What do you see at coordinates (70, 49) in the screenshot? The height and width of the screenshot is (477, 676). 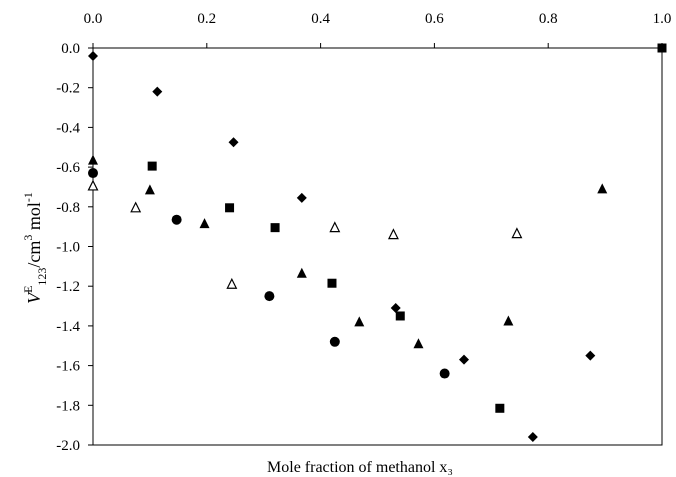 I see `y-tick-label: 0.0` at bounding box center [70, 49].